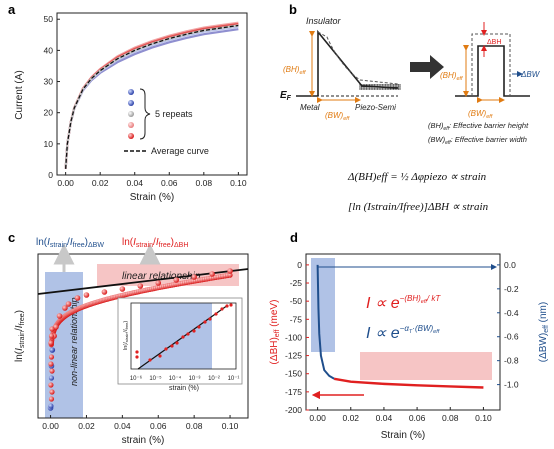 Image resolution: width=554 pixels, height=449 pixels. I want to click on y-axis-label-a: Current (A), so click(19, 94).